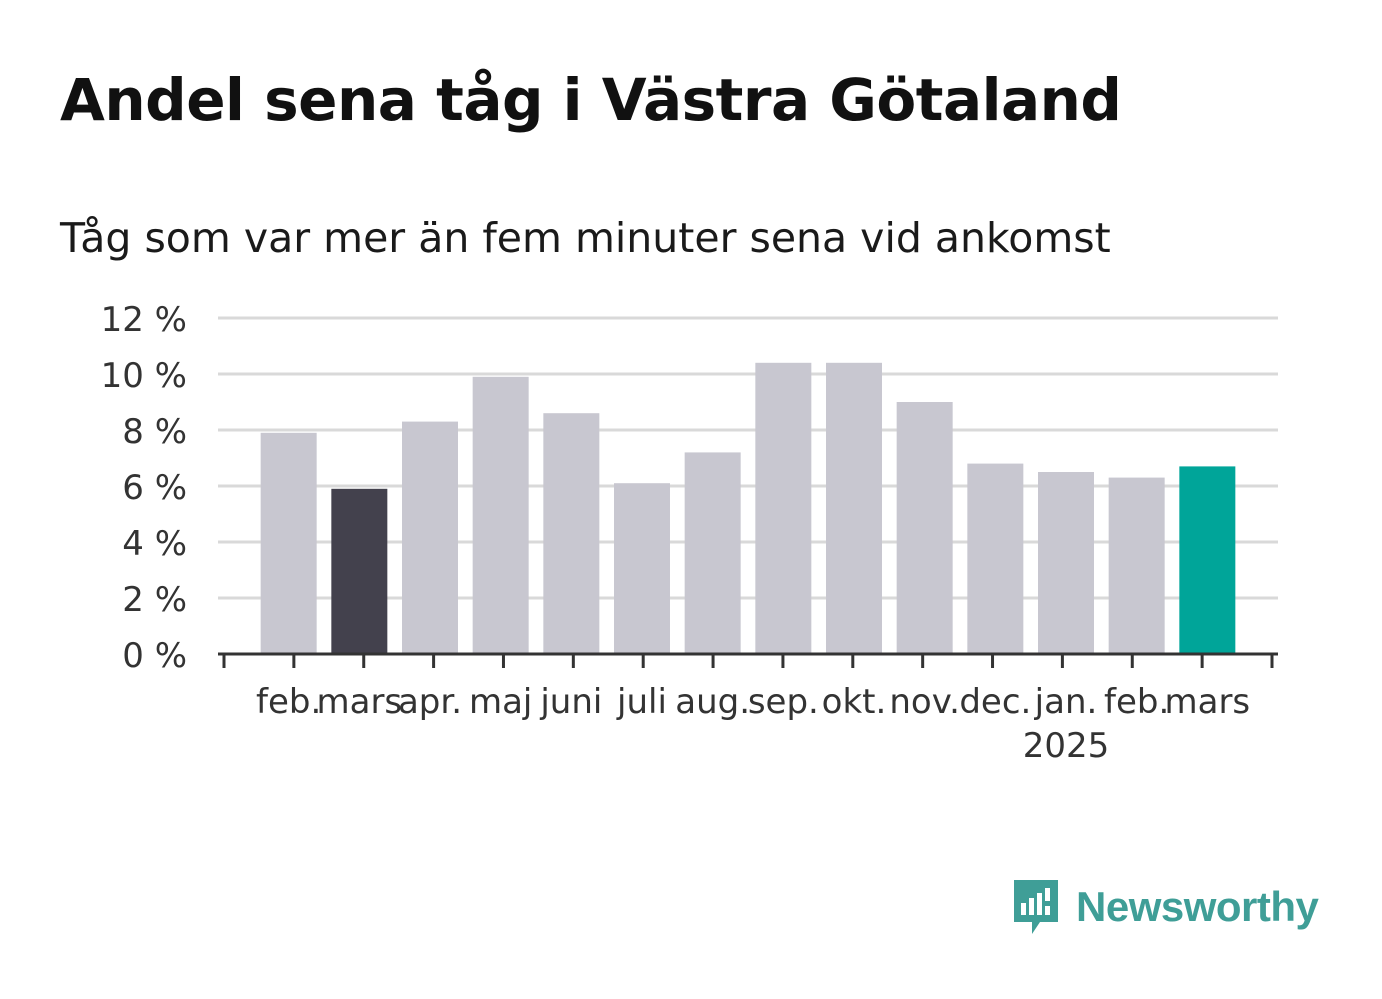 This screenshot has width=1382, height=999. Describe the element at coordinates (154, 544) in the screenshot. I see `y-tick-label: 4 %` at that location.